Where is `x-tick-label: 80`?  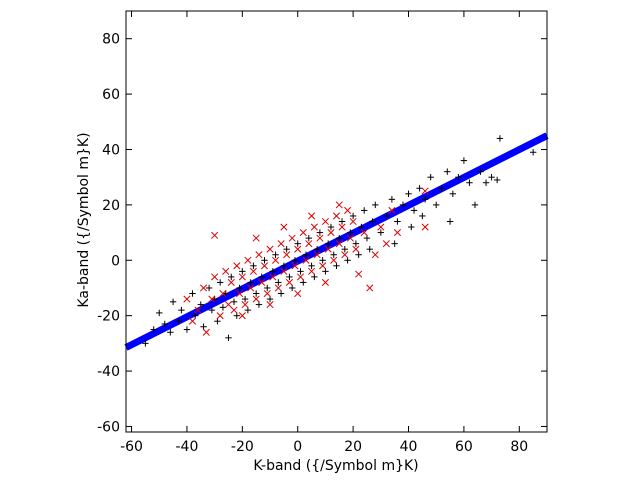 x-tick-label: 80 is located at coordinates (519, 447).